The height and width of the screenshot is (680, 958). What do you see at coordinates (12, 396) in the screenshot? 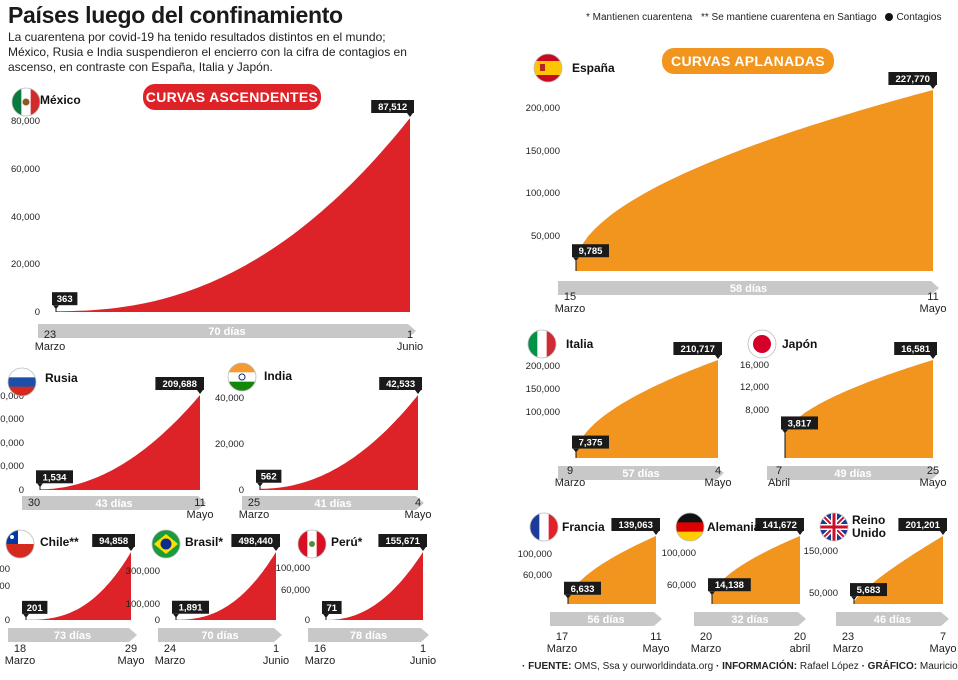
I see `chart-rusia-ytick: 200,000` at bounding box center [12, 396].